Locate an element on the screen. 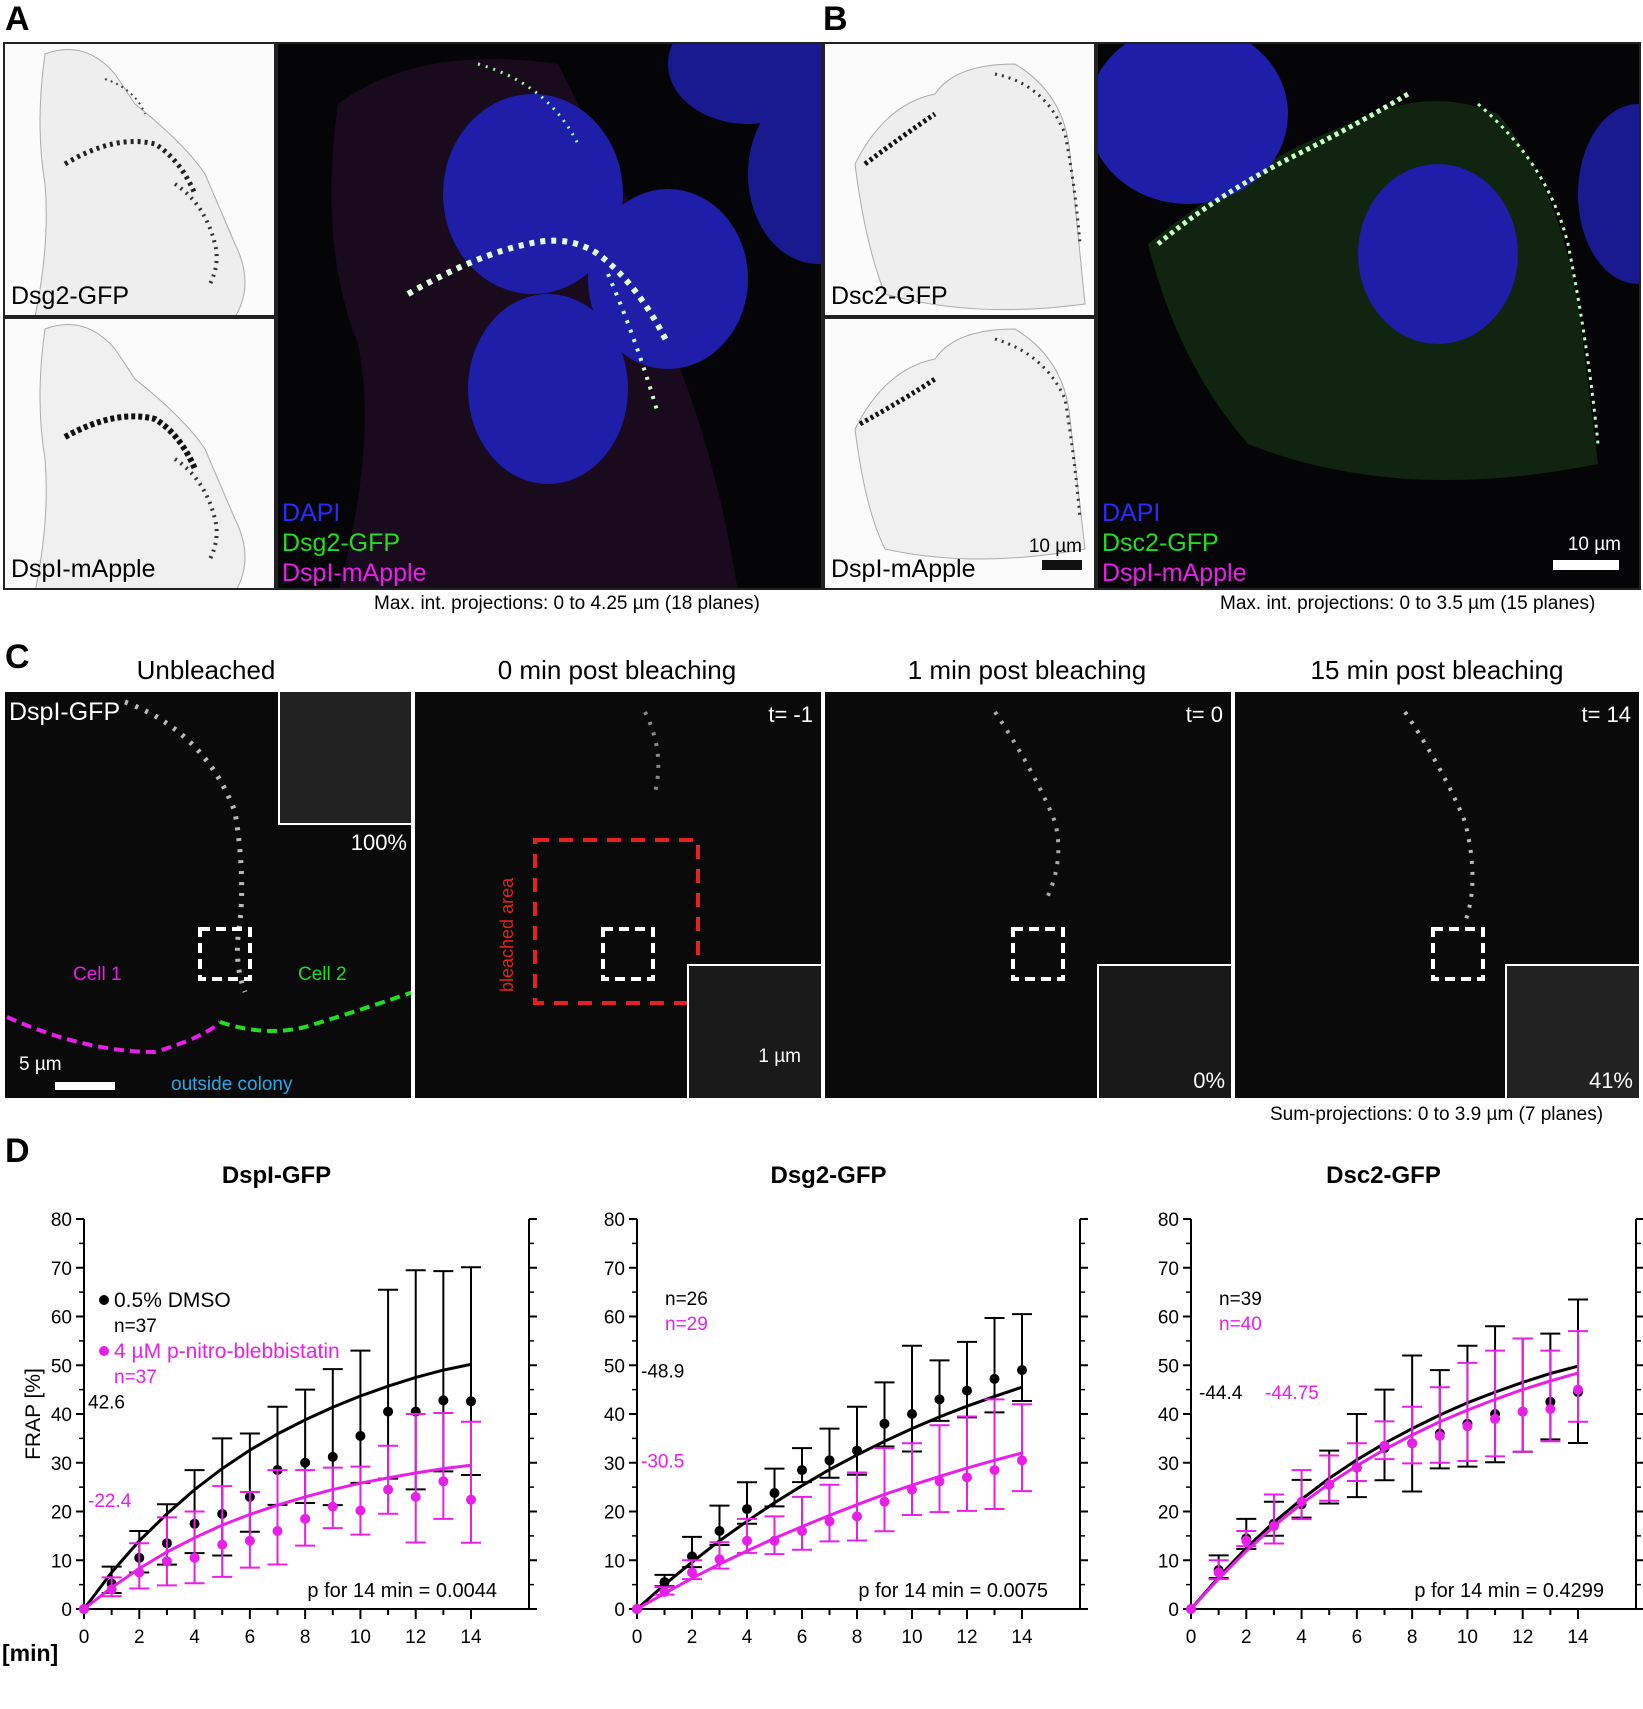  dsg2-gfp-label: Dsg2-GFP is located at coordinates (70, 296).